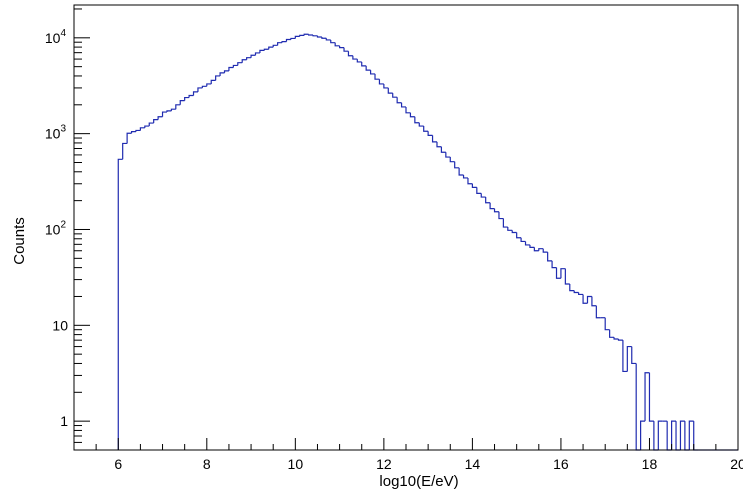 This screenshot has width=743, height=495. What do you see at coordinates (296, 464) in the screenshot?
I see `x-tick-label: 10` at bounding box center [296, 464].